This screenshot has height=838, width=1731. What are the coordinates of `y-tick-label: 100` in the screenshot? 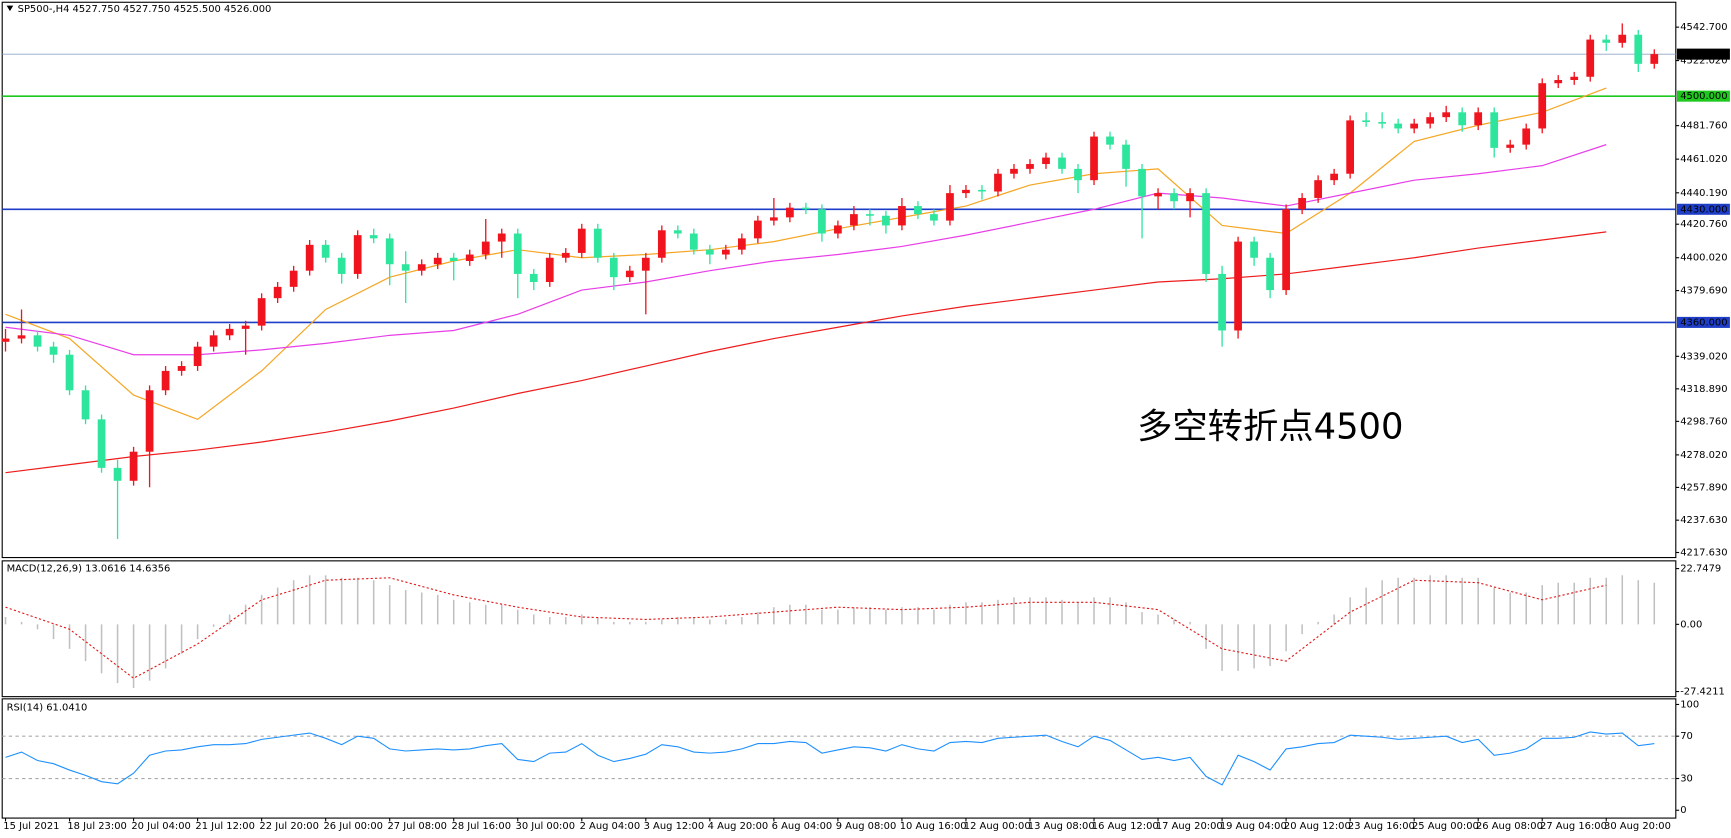 It's located at (1689, 704).